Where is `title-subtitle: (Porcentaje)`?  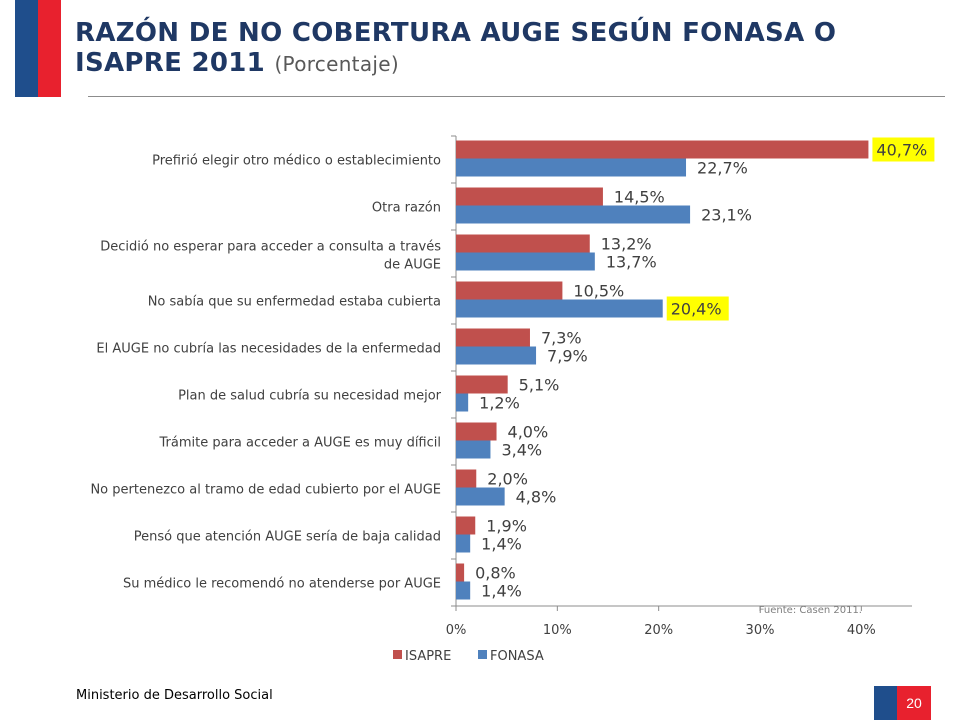
title-subtitle: (Porcentaje) is located at coordinates (336, 64).